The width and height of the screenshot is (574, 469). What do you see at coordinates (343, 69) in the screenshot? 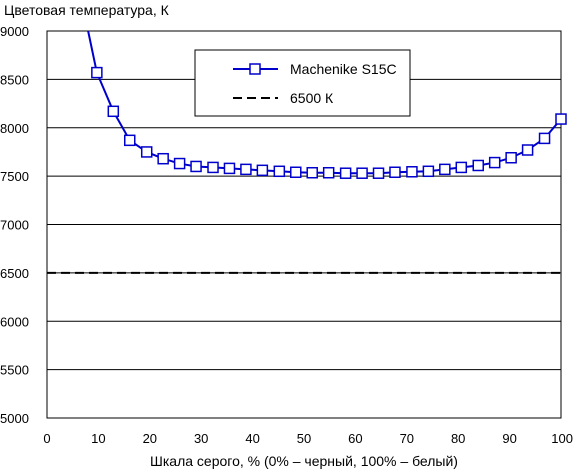
I see `legend-label-machenike: Machenike S15C` at bounding box center [343, 69].